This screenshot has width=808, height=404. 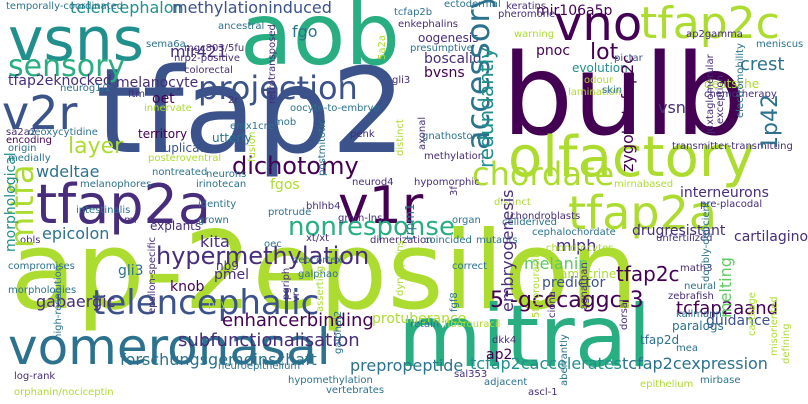 I want to click on word-asserting: pgriph, so click(x=286, y=283).